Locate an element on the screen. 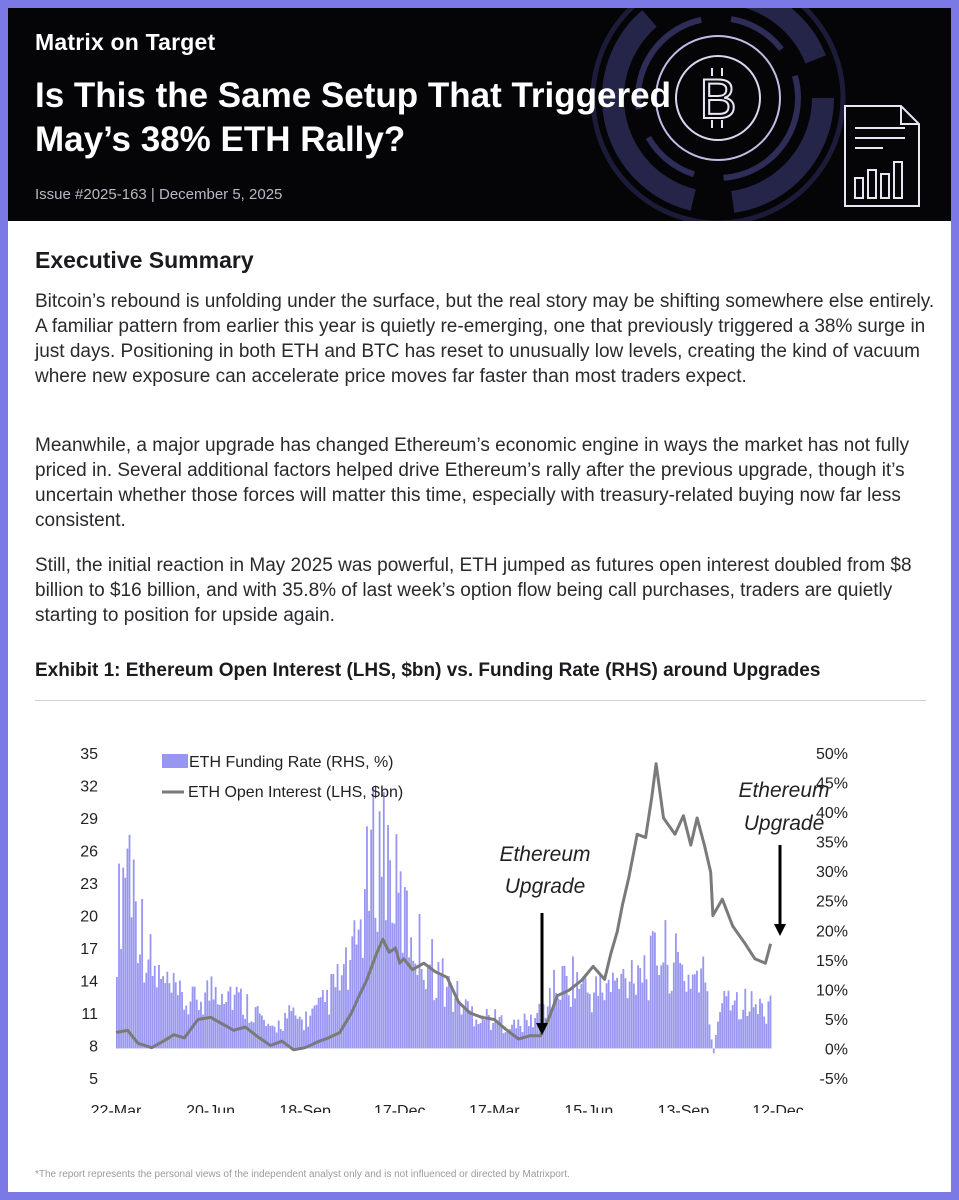 The height and width of the screenshot is (1200, 959). report-chart-icon is located at coordinates (882, 156).